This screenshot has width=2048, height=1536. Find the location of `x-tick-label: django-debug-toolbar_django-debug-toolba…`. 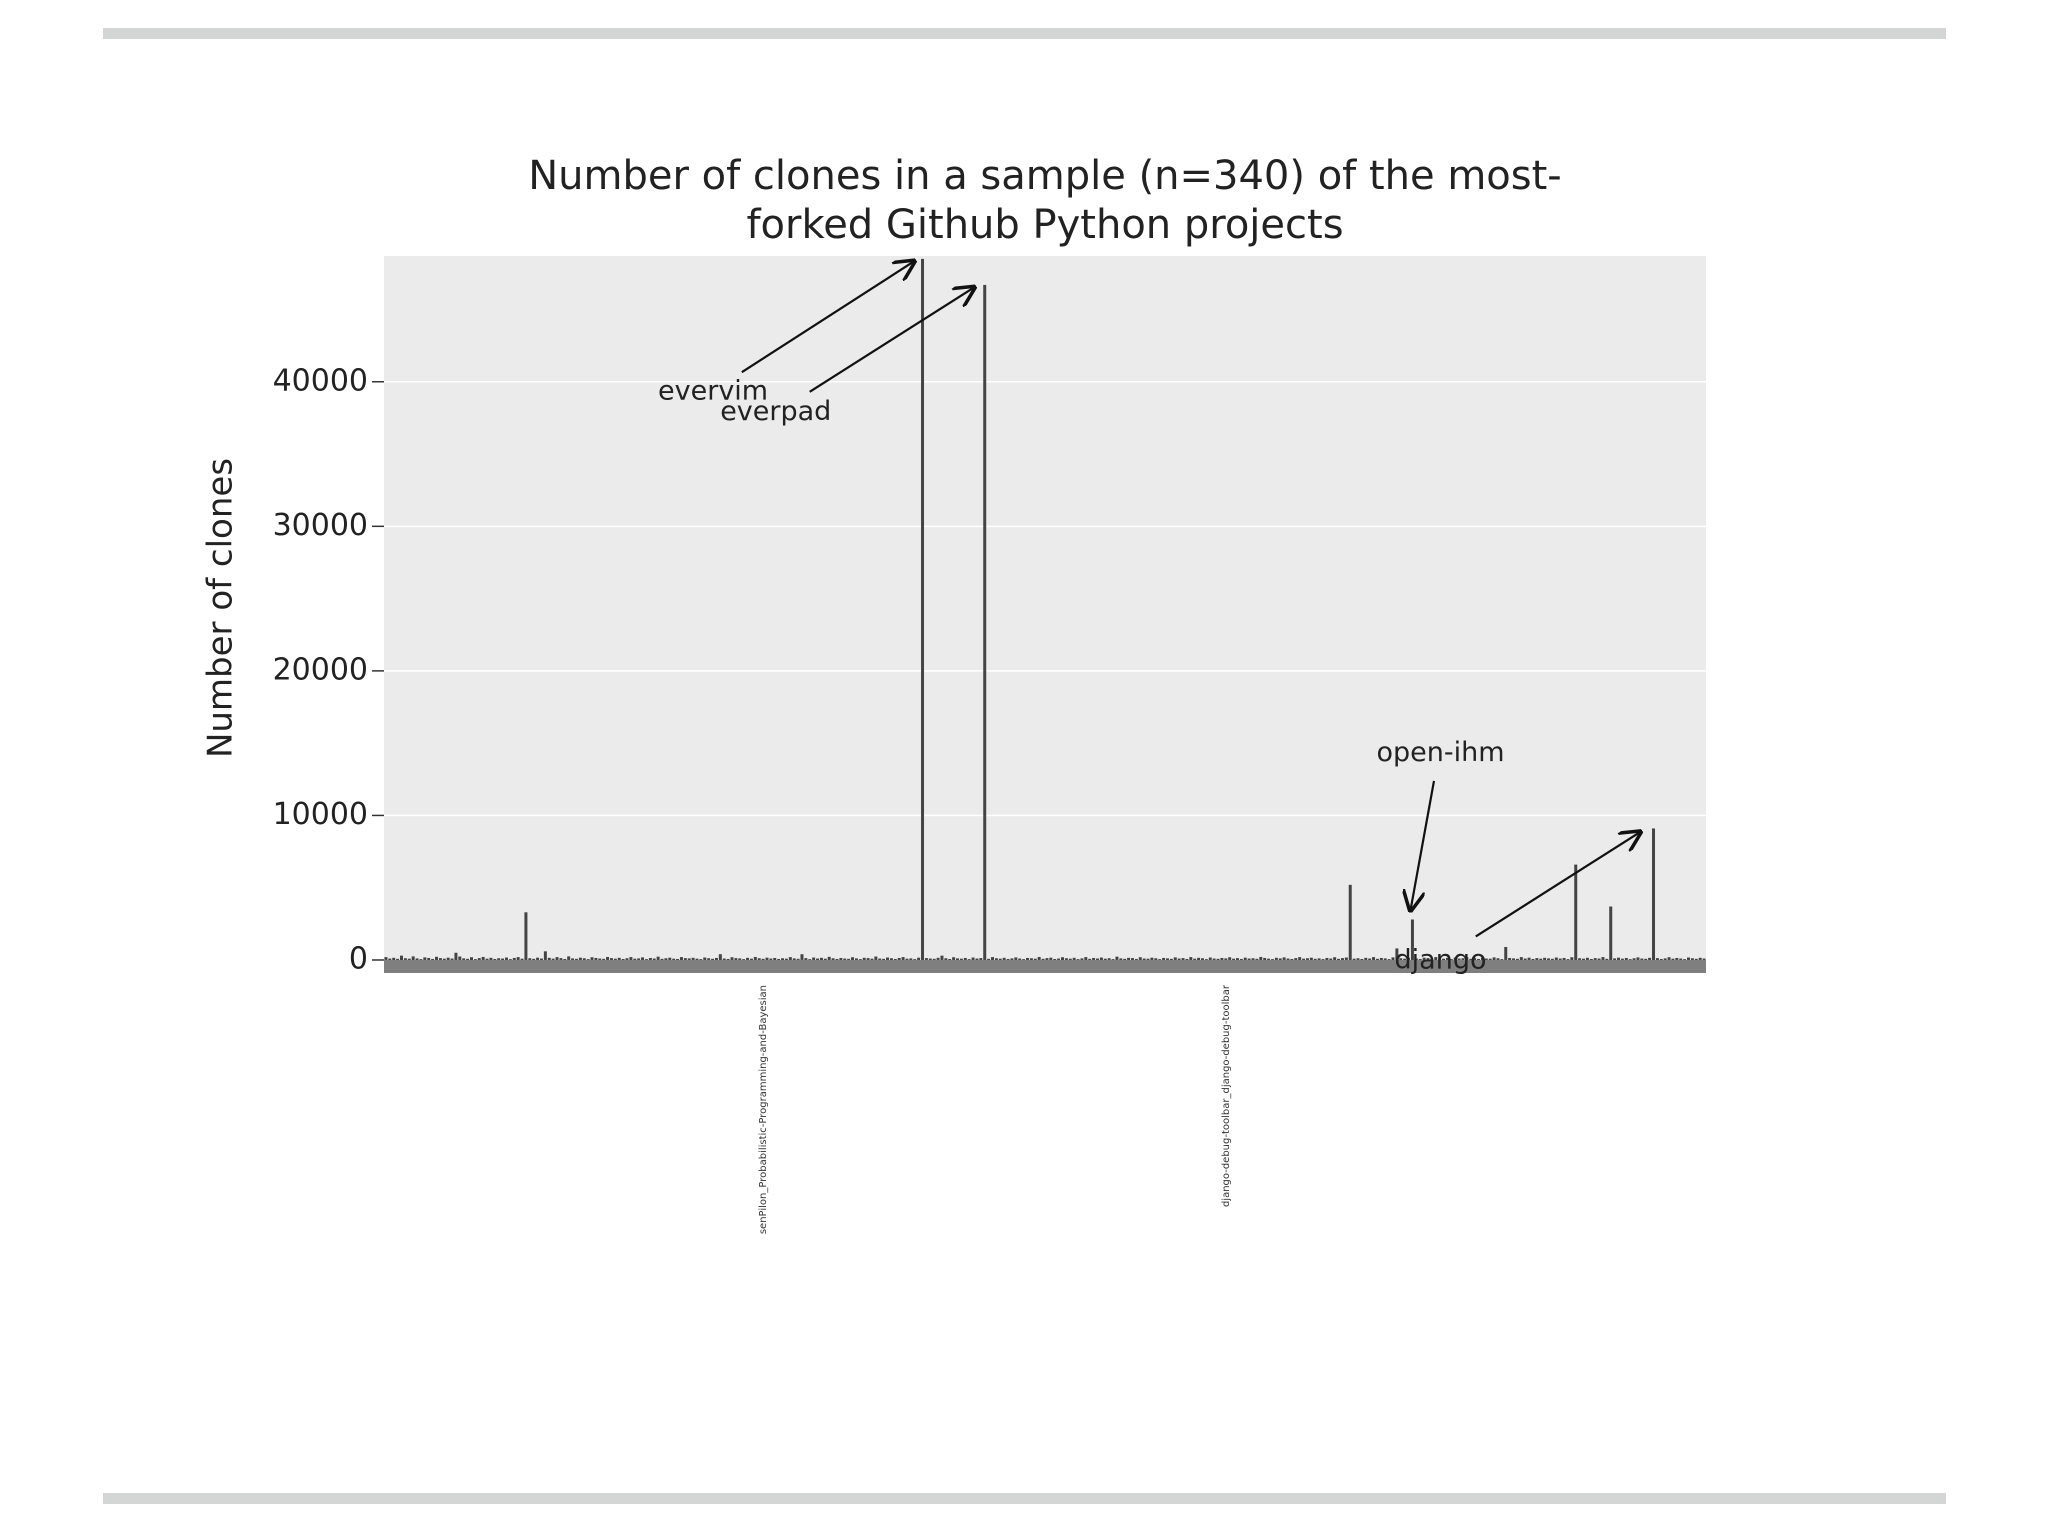

x-tick-label: django-debug-toolbar_django-debug-toolba… is located at coordinates (1226, 1095).